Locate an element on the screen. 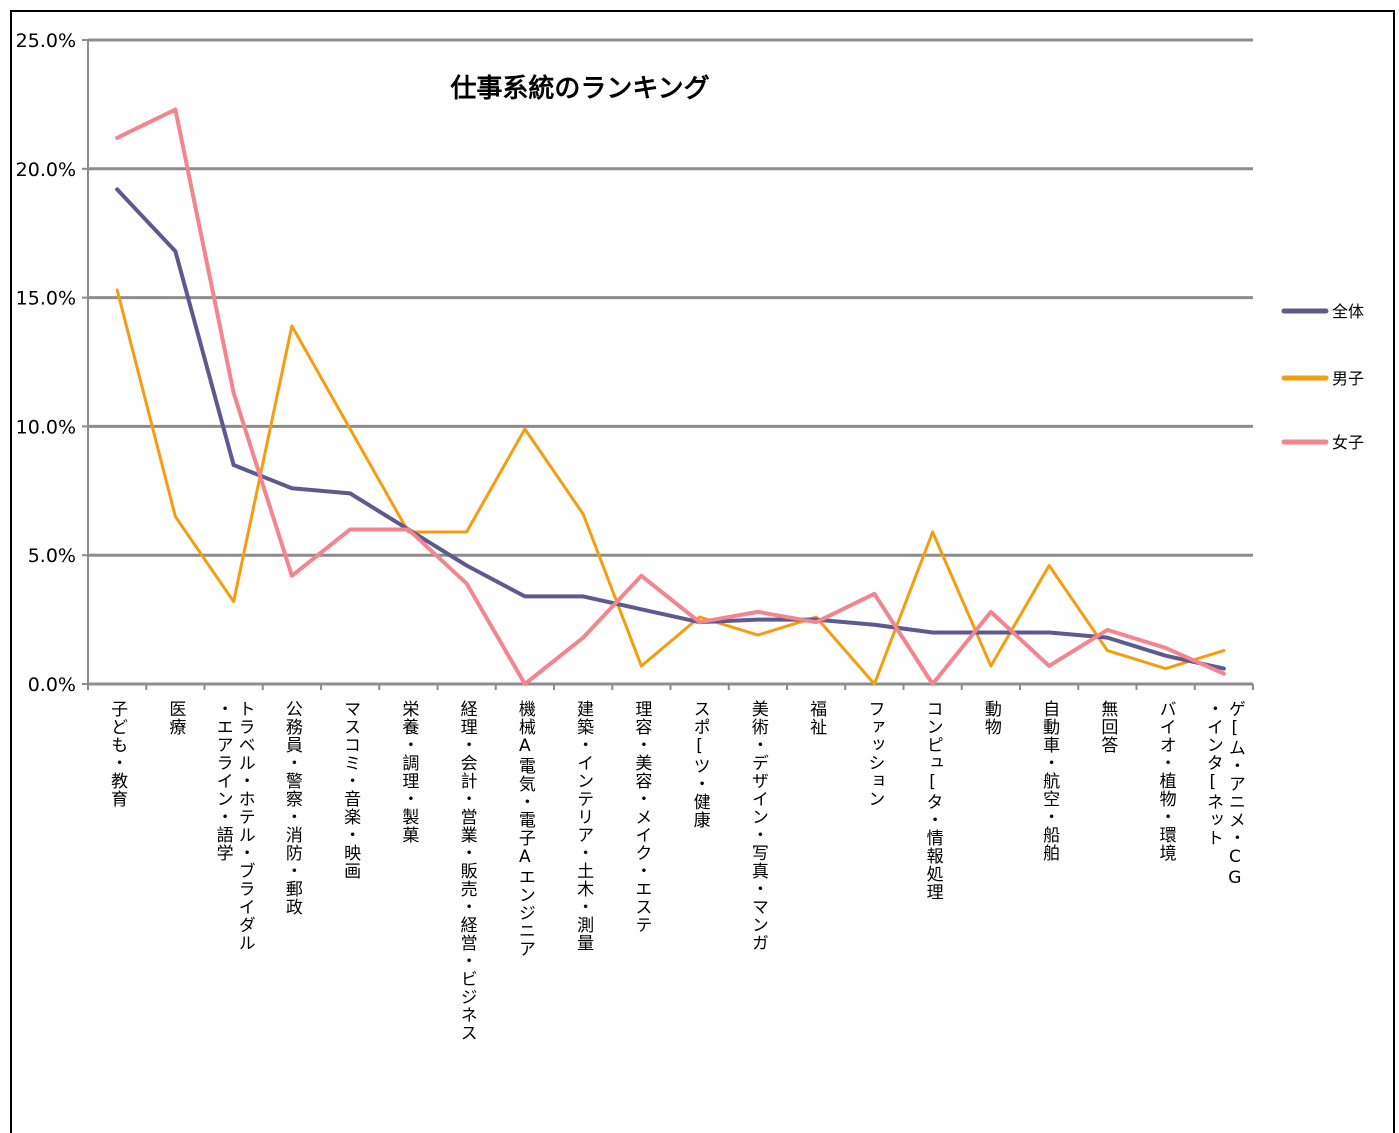  x-tick-label: ゲ[ム・アニメ・CG is located at coordinates (1235, 794).